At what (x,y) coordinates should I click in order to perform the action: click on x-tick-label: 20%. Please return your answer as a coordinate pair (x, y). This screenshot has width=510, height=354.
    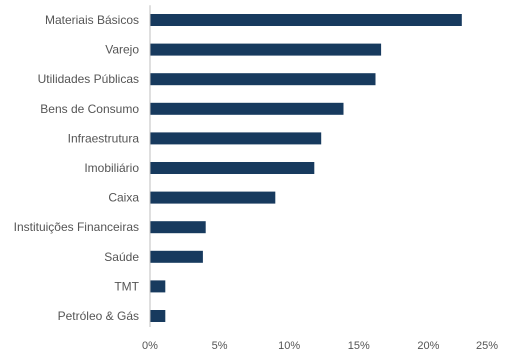
    Looking at the image, I should click on (428, 346).